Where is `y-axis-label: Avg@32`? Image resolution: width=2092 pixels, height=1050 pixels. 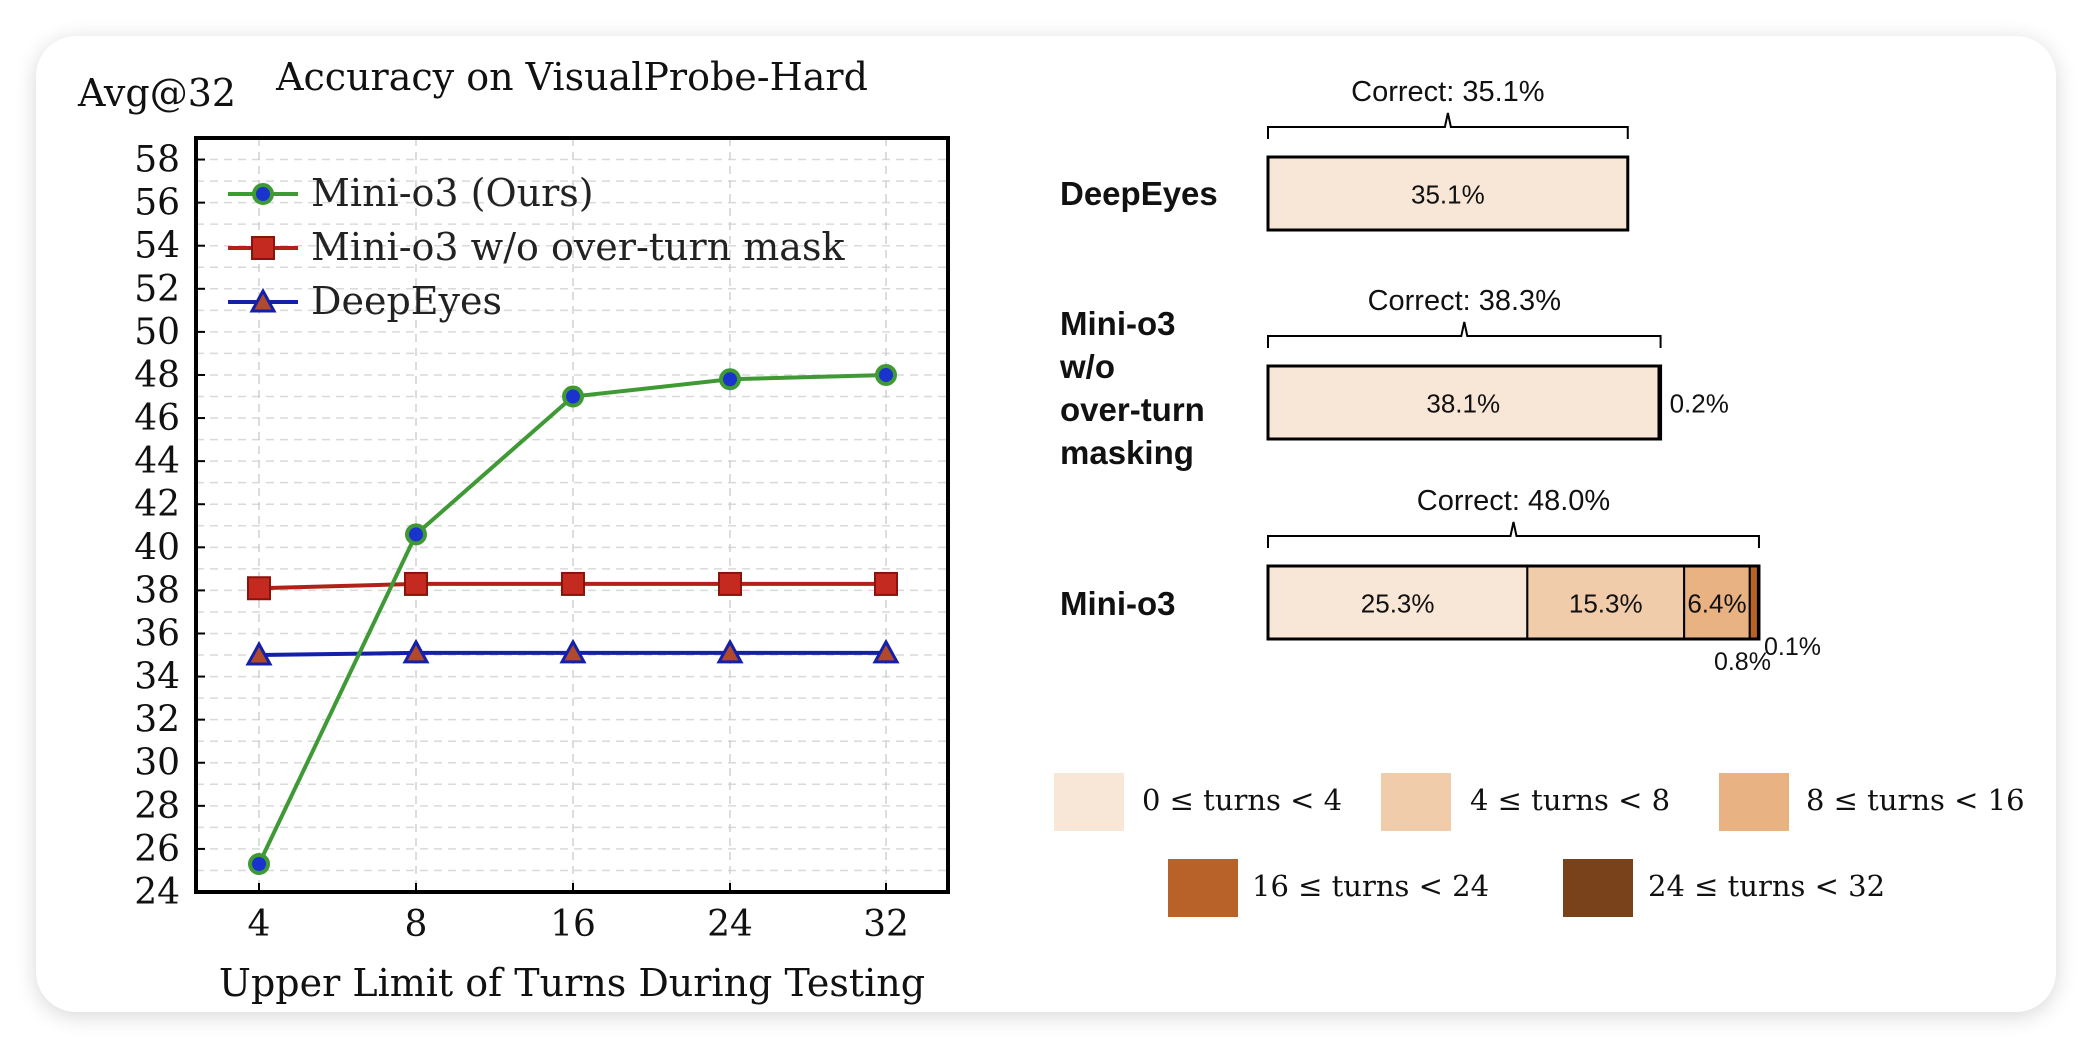
y-axis-label: Avg@32 is located at coordinates (156, 93).